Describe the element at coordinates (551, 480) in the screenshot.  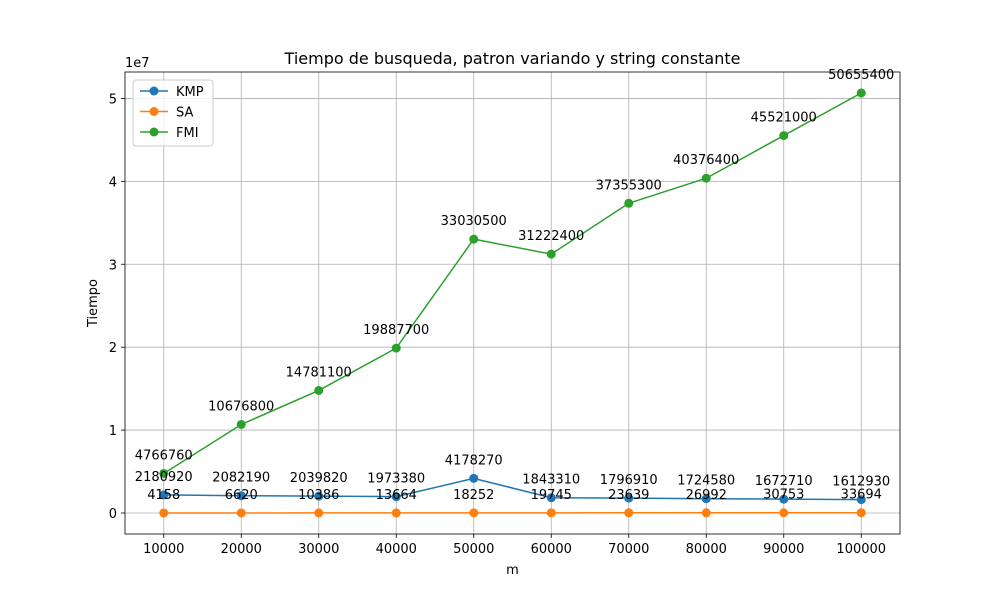
I see `data-label-kmp: 1843310` at that location.